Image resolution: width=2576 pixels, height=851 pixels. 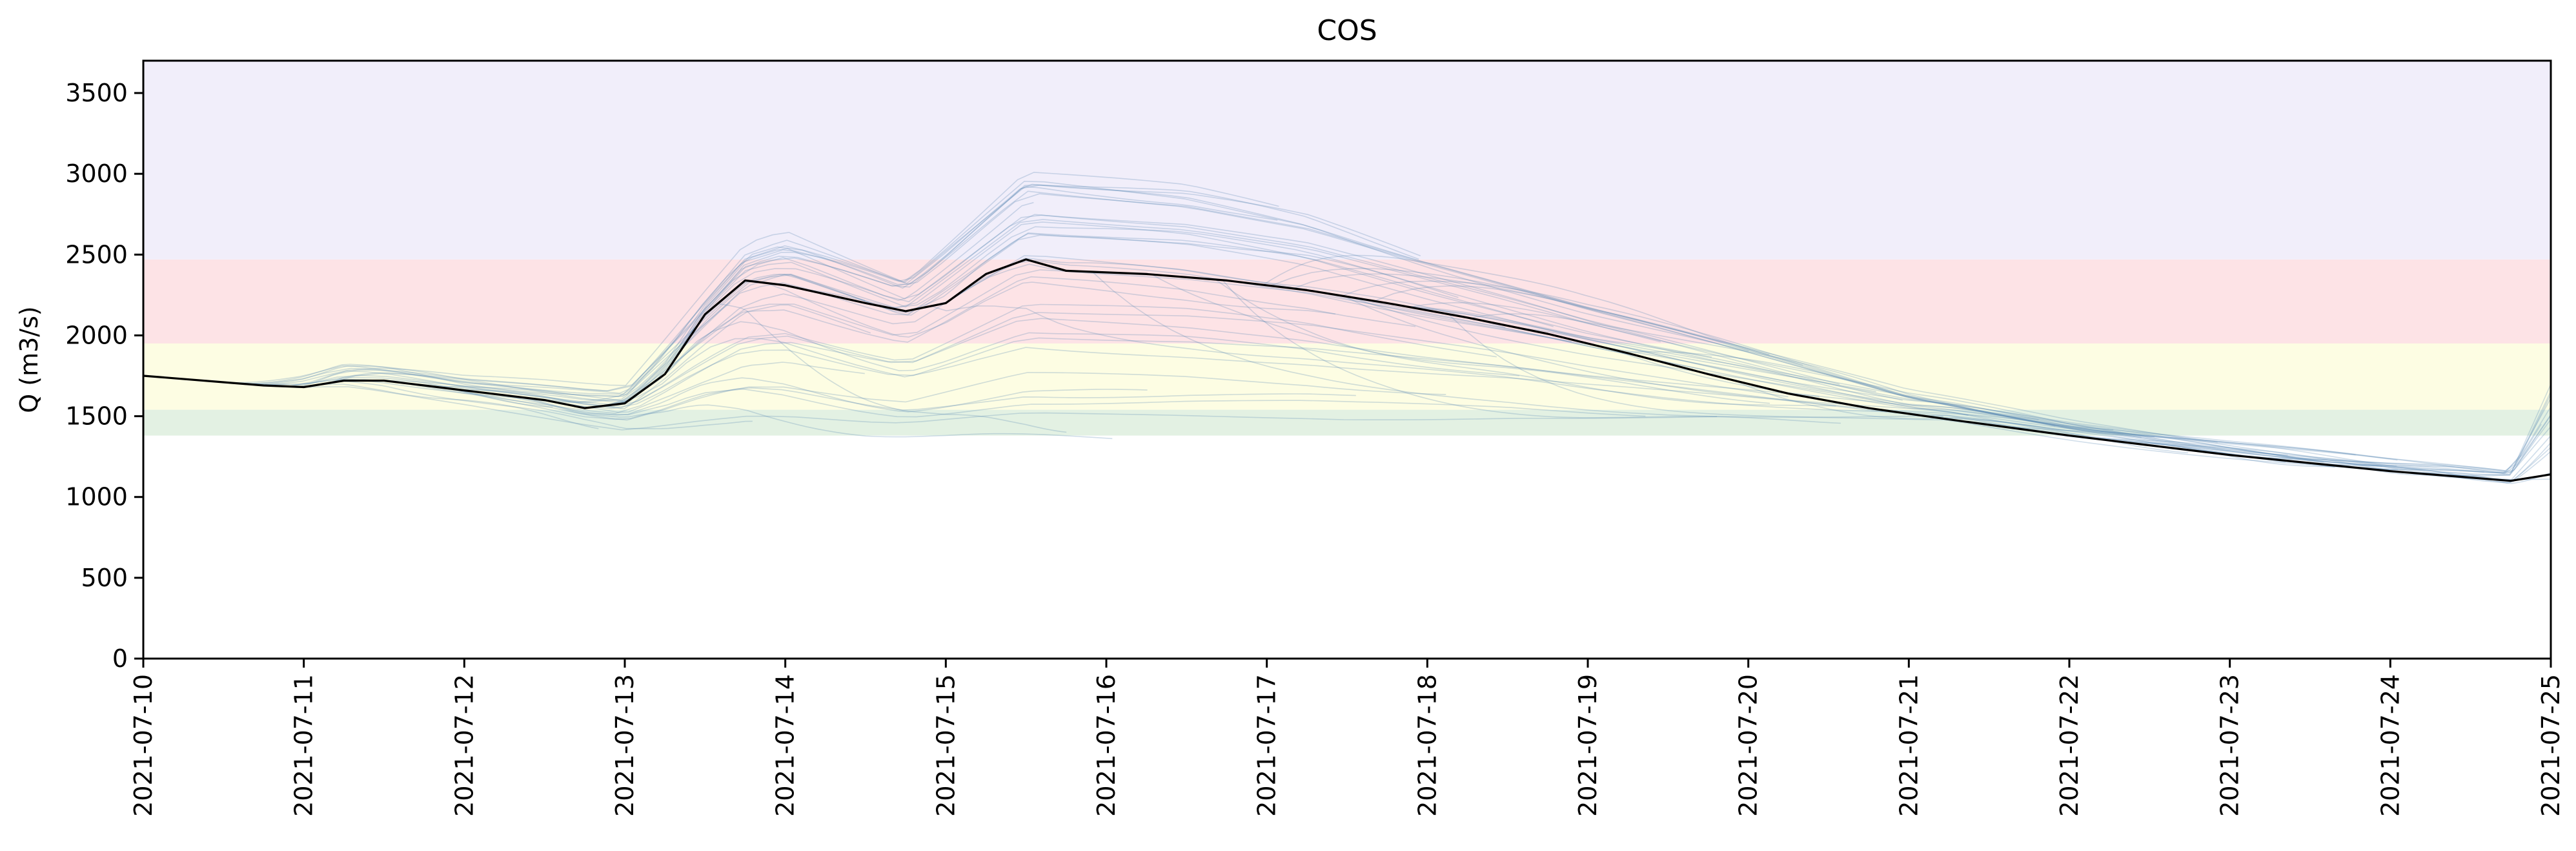 I want to click on x-tick-label: 2021-07-12, so click(x=464, y=745).